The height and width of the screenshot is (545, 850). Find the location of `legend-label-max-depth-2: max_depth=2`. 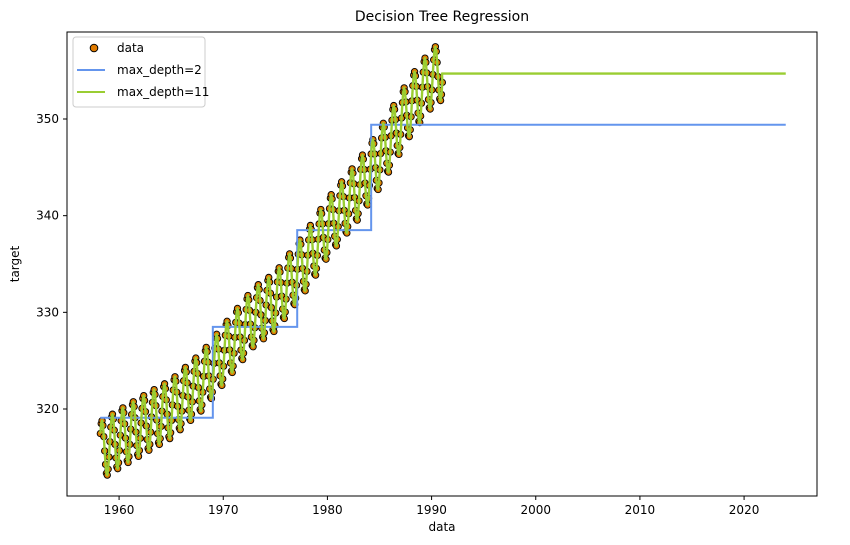

legend-label-max-depth-2: max_depth=2 is located at coordinates (159, 70).